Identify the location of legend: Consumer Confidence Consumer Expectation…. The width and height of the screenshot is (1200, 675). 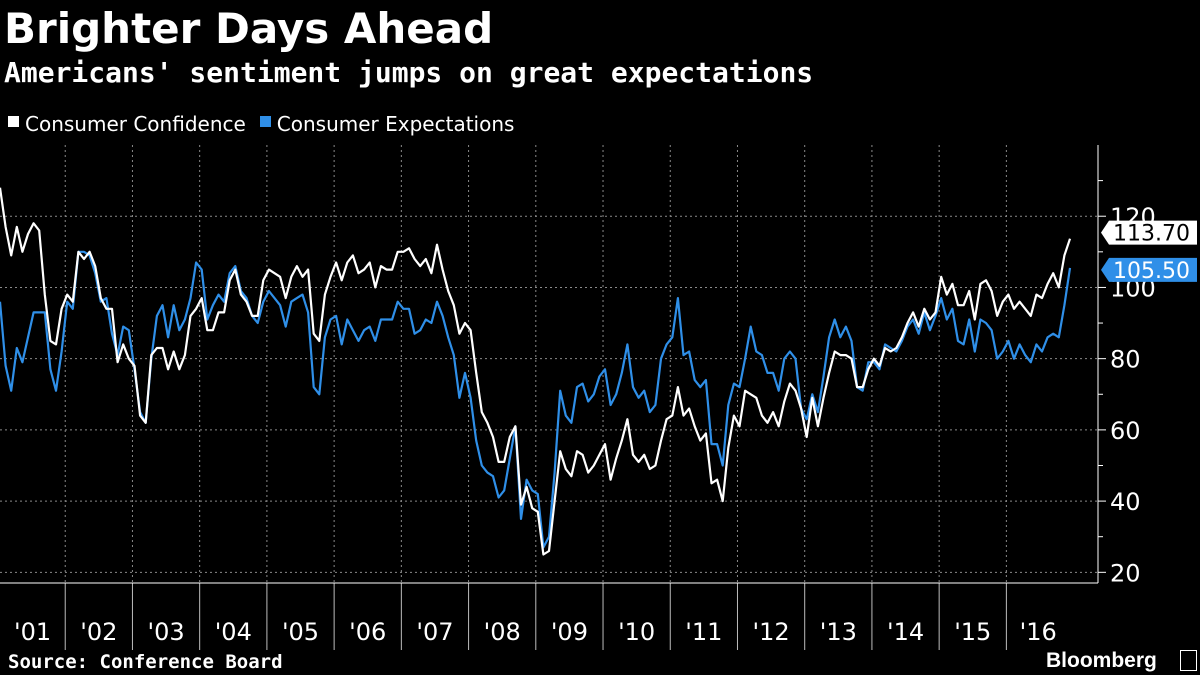
(268, 124).